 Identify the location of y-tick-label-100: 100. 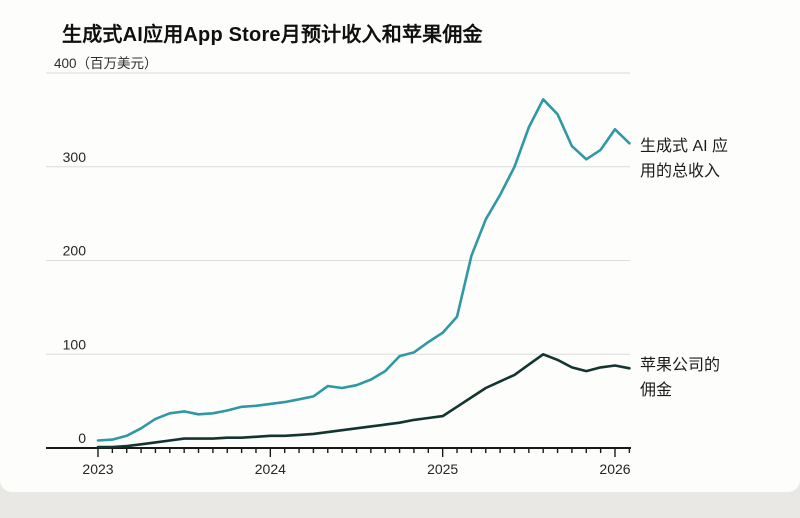
(75, 344).